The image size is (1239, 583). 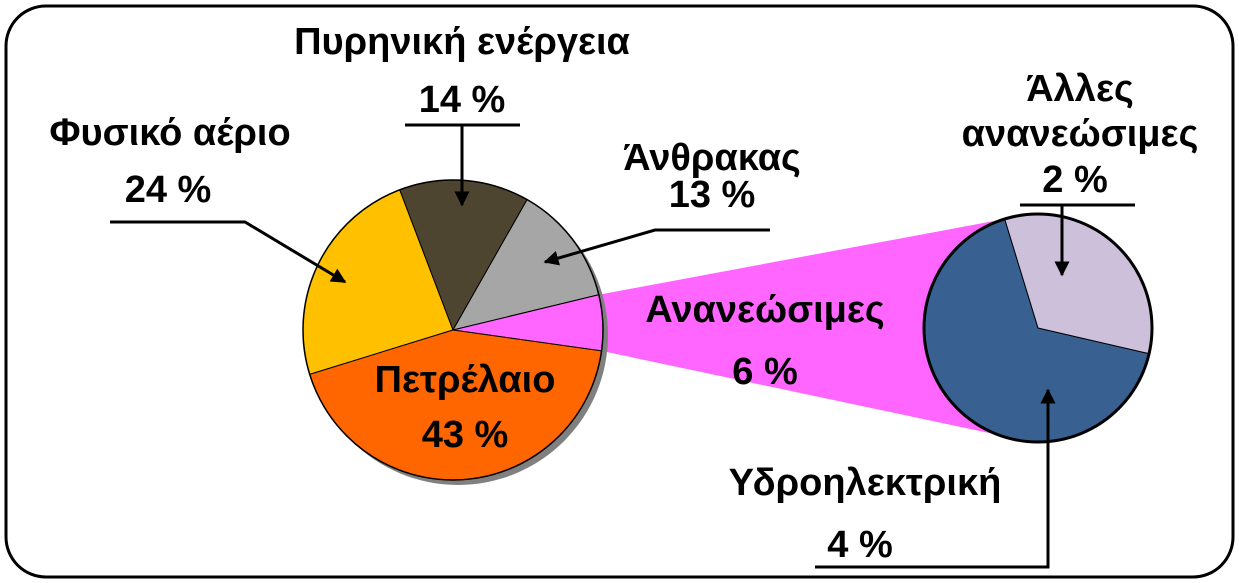 I want to click on label: 13 %, so click(x=712, y=194).